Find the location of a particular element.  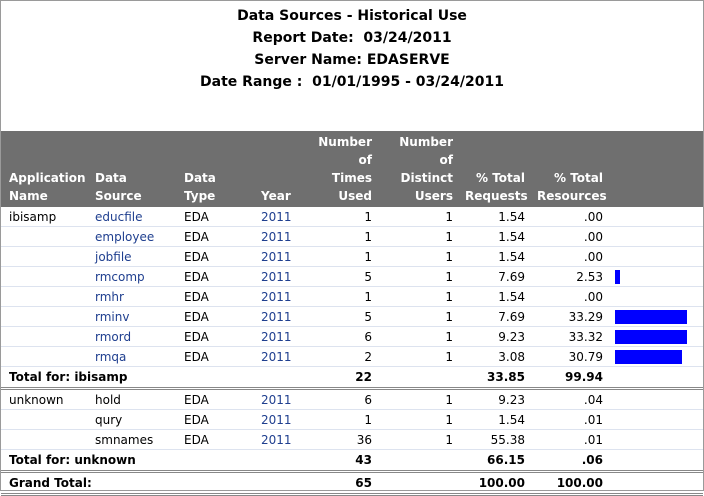

data-source-link: employee is located at coordinates (131, 236).